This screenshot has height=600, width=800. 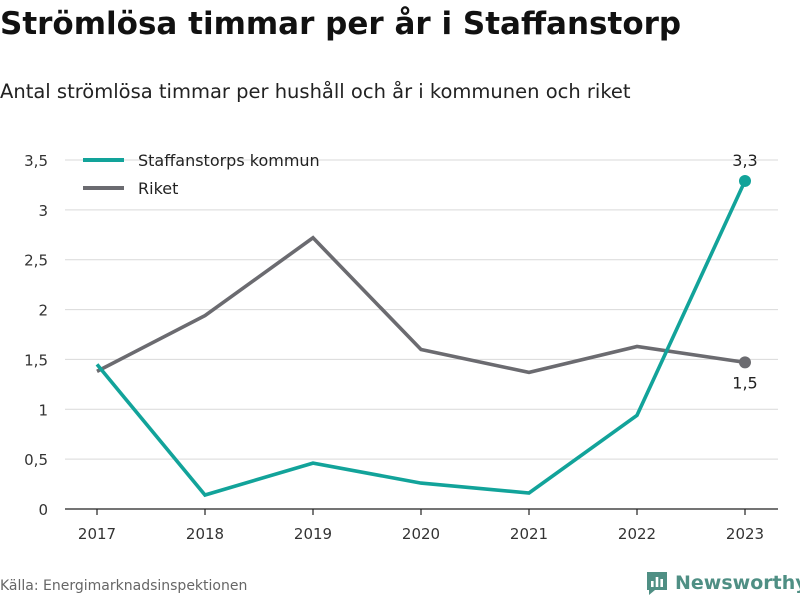 I want to click on y-tick-label: 1, so click(x=43, y=410).